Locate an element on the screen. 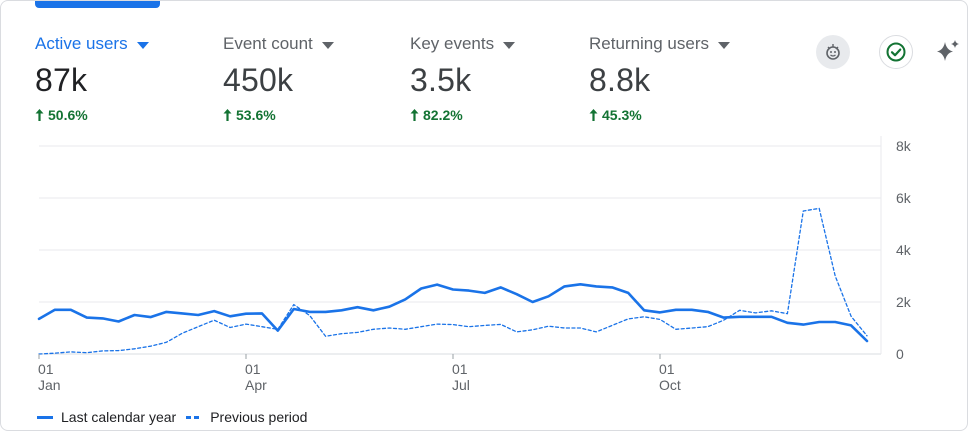 The image size is (969, 432). chart-legend: Last calendar year Previous period is located at coordinates (177, 417).